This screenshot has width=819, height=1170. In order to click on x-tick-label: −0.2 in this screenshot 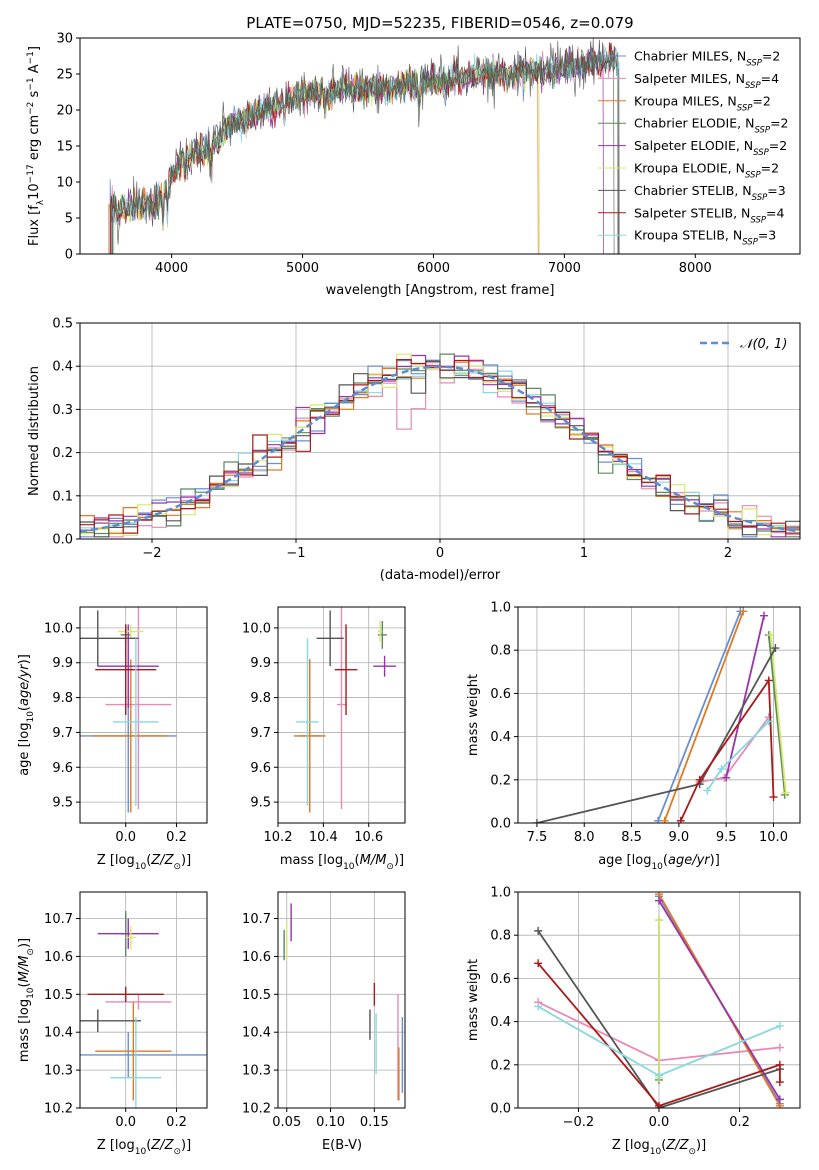, I will do `click(579, 1122)`.